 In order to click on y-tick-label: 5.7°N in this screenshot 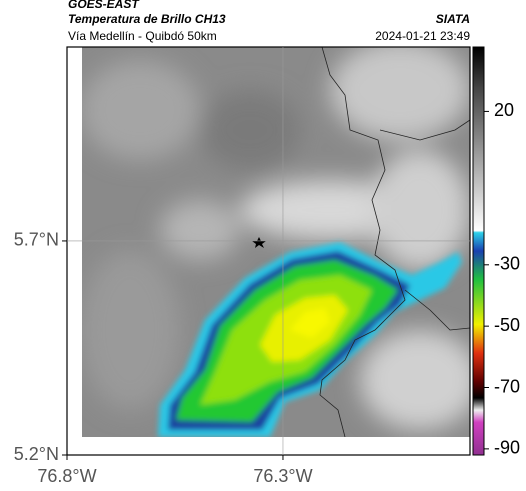, I will do `click(36, 240)`.